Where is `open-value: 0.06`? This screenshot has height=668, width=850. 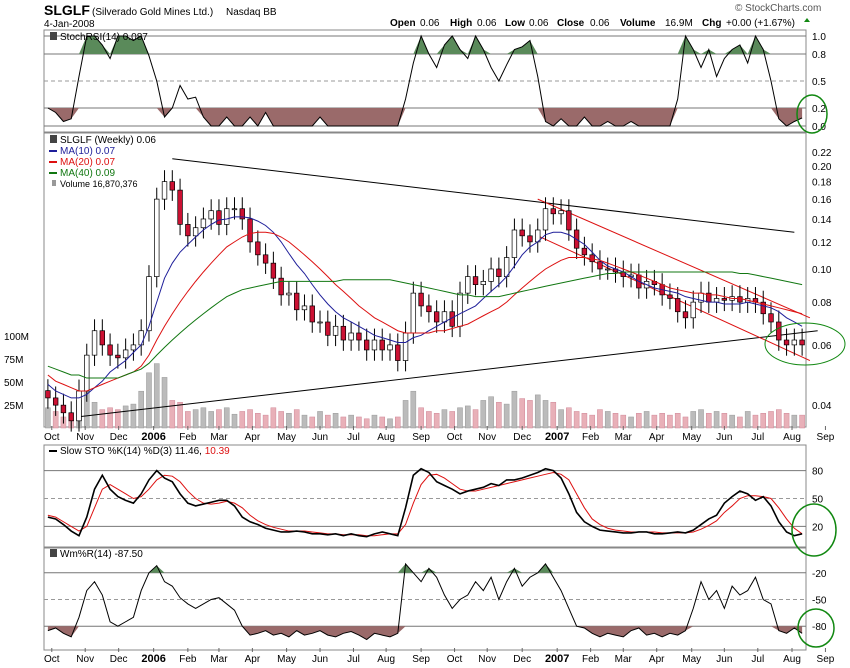 open-value: 0.06 is located at coordinates (430, 23).